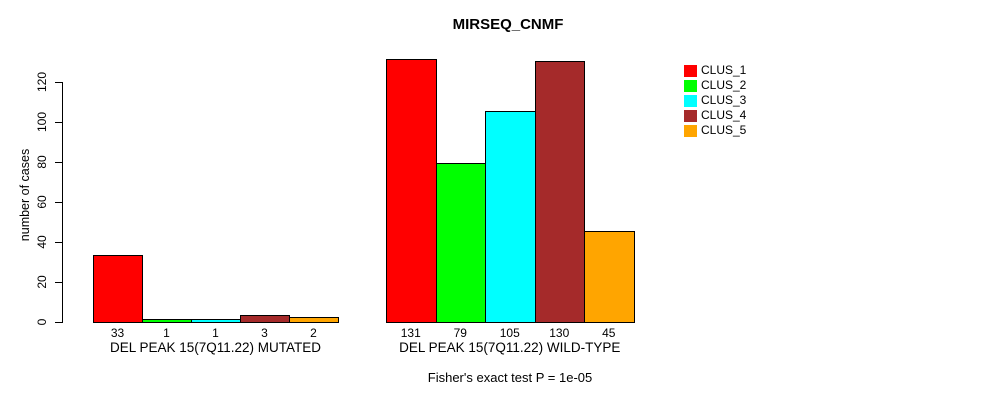  I want to click on bar-value-label: 130, so click(559, 333).